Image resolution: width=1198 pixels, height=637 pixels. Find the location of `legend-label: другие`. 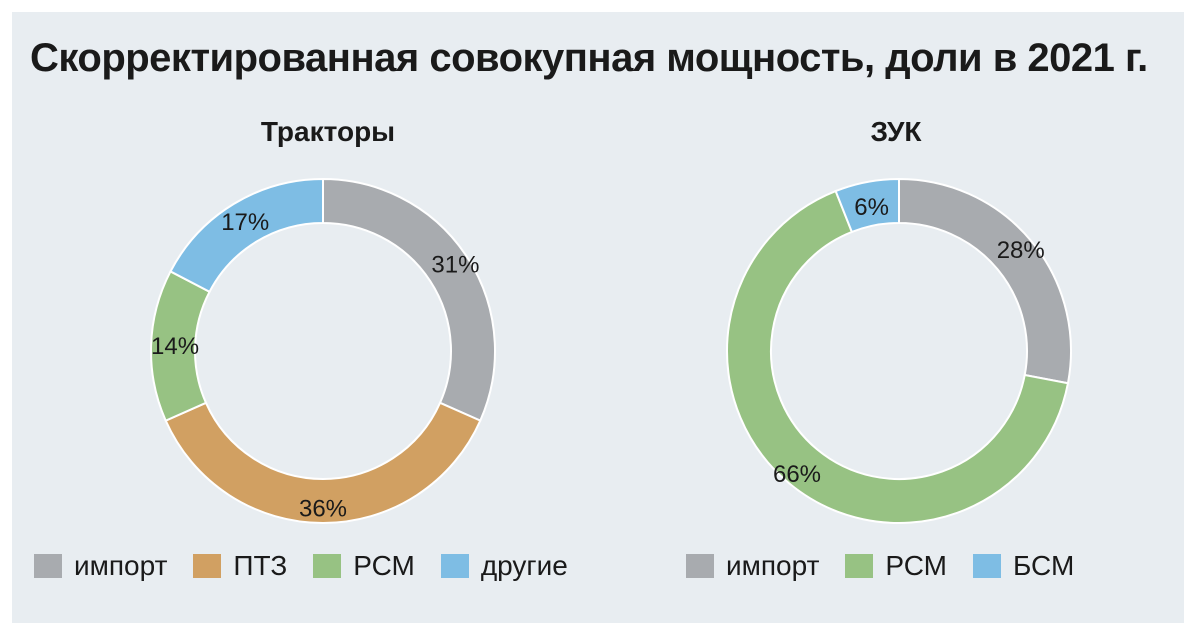

legend-label: другие is located at coordinates (524, 565).